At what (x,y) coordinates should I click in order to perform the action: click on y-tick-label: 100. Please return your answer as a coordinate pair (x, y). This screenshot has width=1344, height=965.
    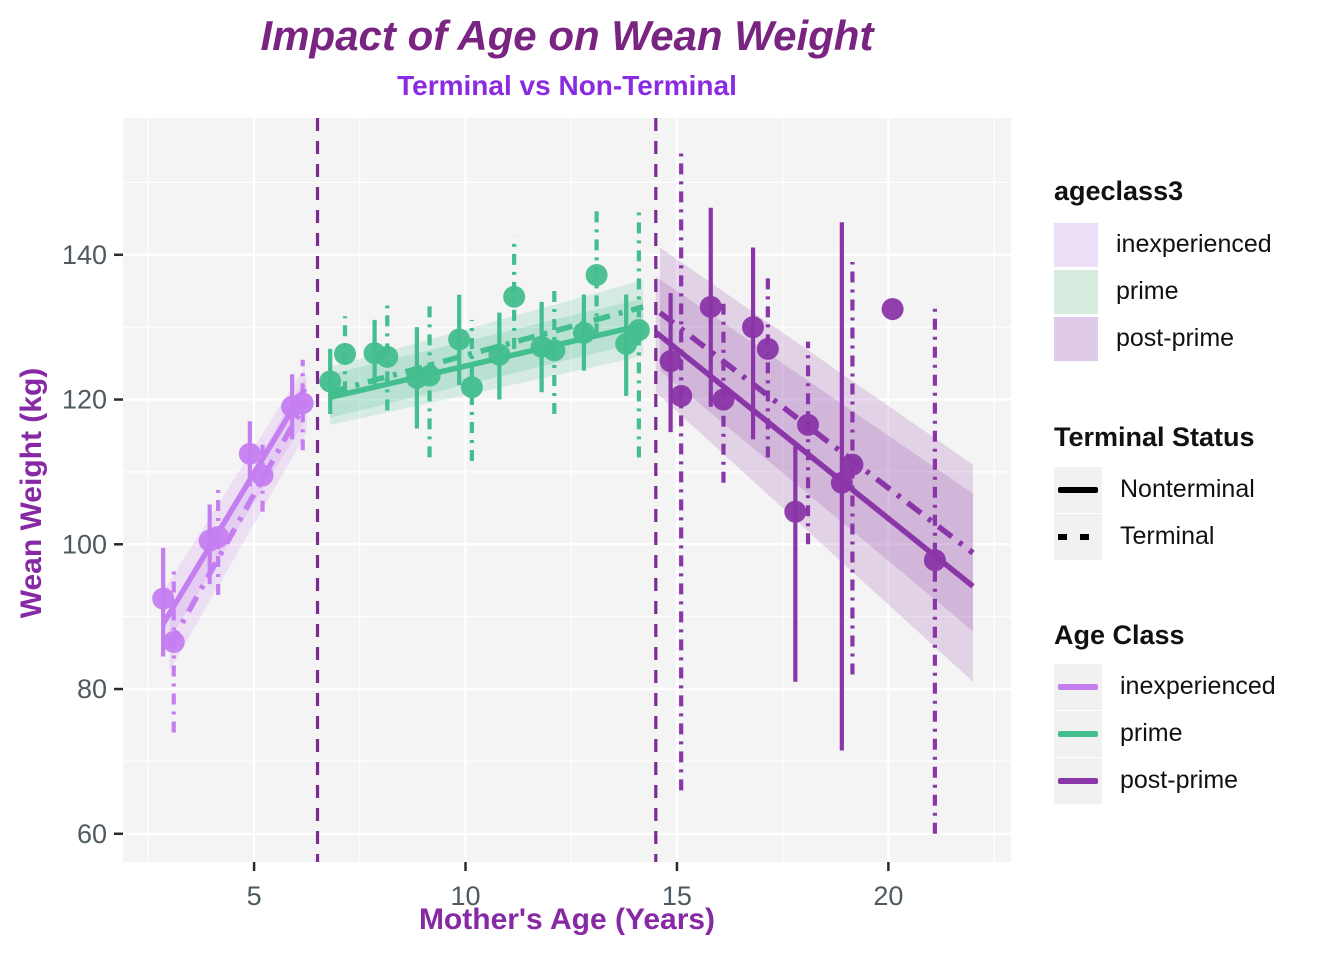
    Looking at the image, I should click on (84, 544).